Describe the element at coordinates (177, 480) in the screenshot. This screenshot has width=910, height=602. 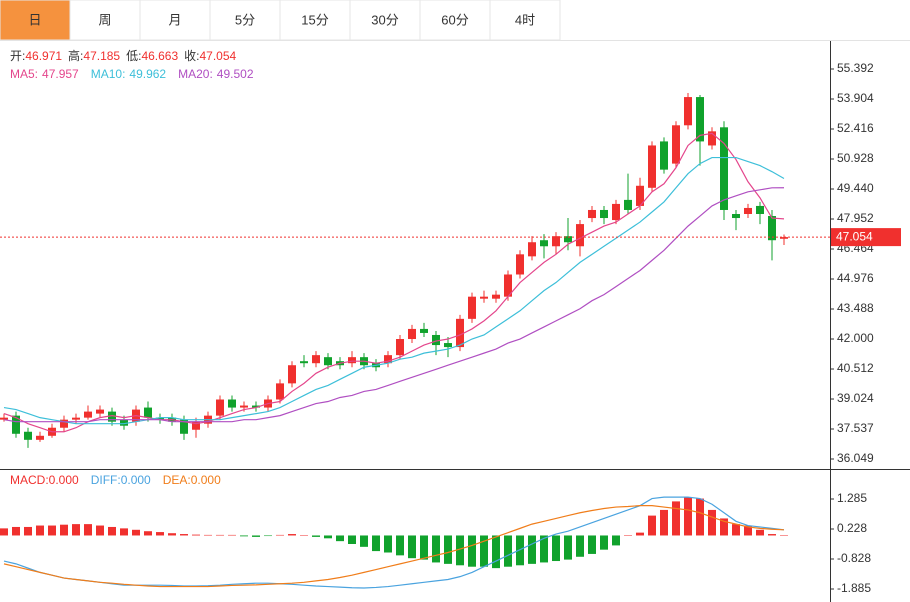
I see `legend-label: DEA:` at that location.